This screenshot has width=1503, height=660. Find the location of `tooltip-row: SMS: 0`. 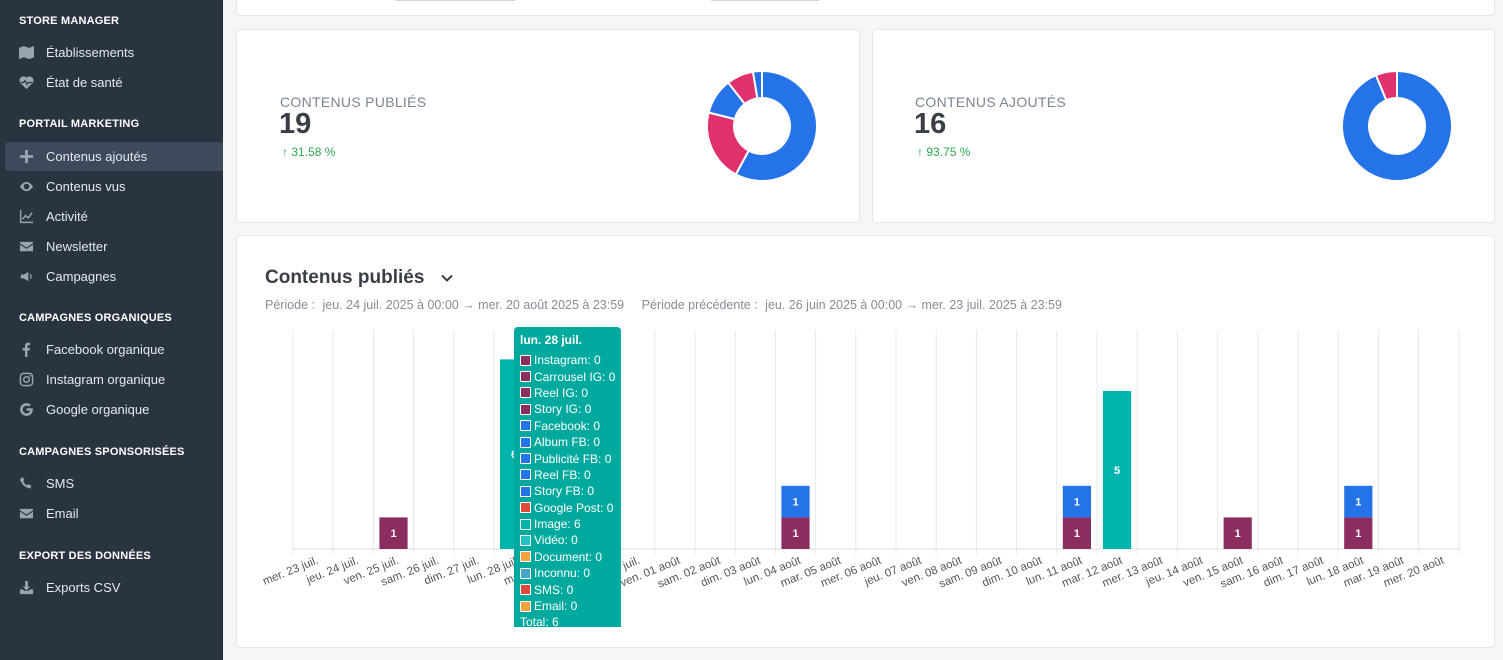

tooltip-row: SMS: 0 is located at coordinates (570, 589).